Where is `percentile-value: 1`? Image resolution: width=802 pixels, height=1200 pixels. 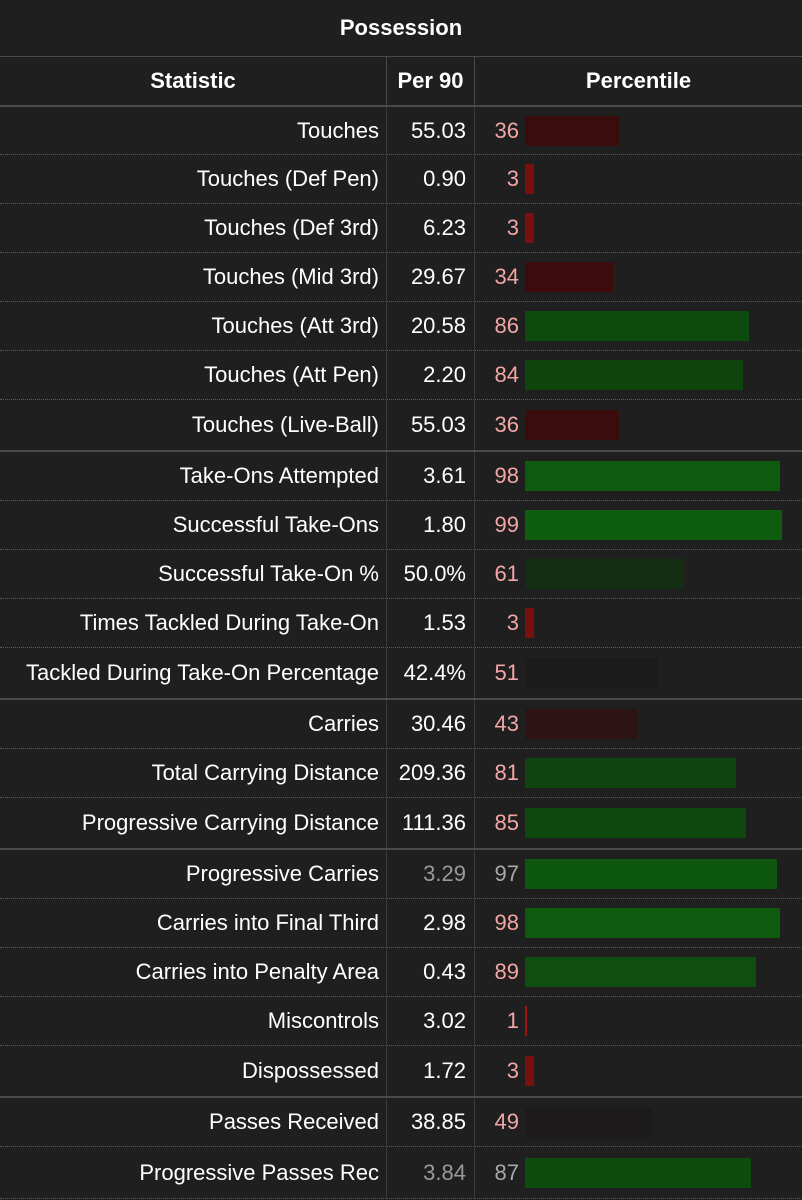 percentile-value: 1 is located at coordinates (512, 1020).